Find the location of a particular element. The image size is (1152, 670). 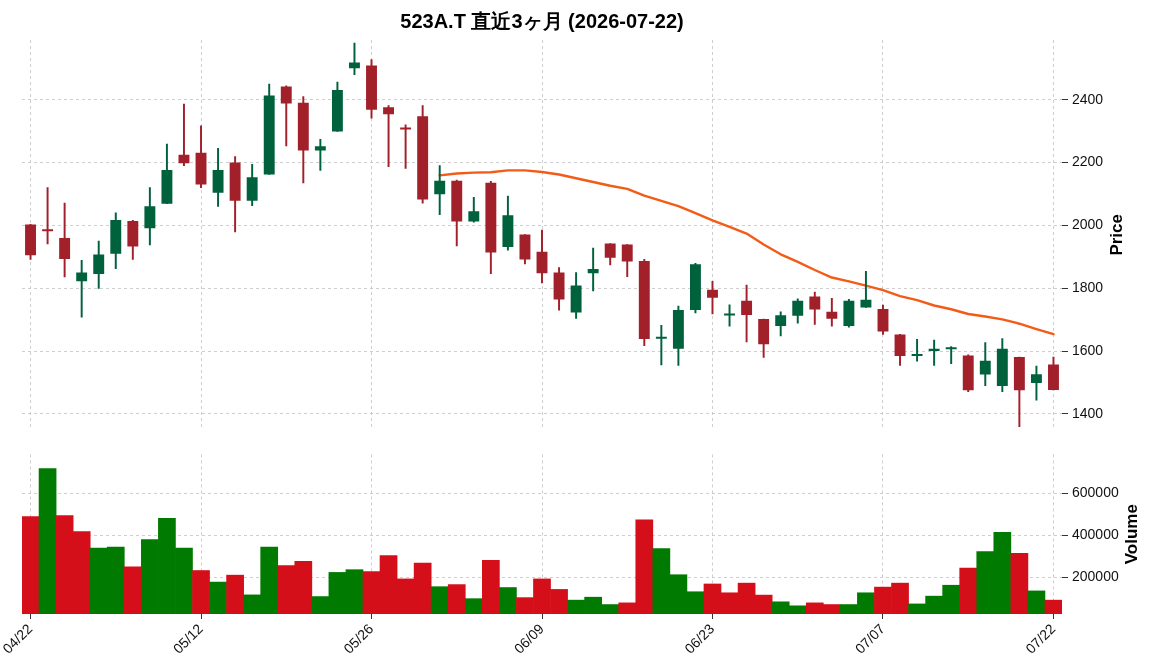

y-tick-label: 1800 is located at coordinates (1088, 287).